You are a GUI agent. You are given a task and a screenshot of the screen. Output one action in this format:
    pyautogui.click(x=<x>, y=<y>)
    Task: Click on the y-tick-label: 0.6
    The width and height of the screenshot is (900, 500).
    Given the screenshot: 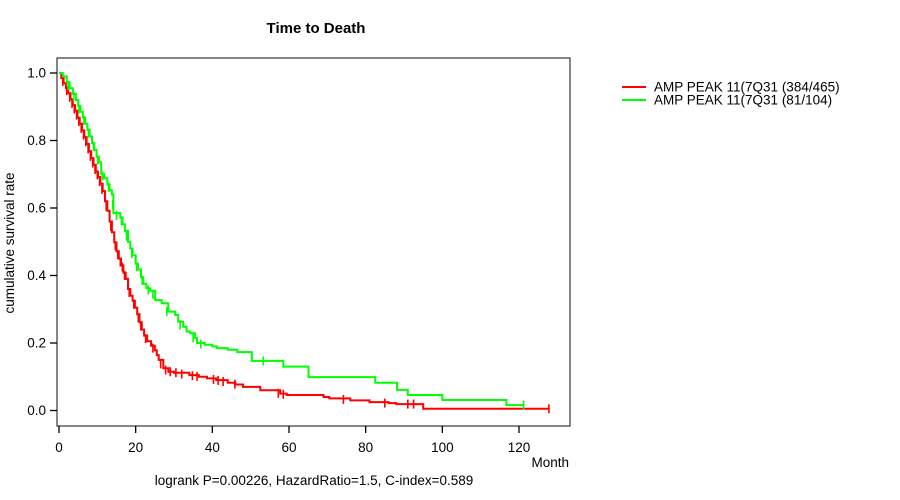 What is the action you would take?
    pyautogui.click(x=36, y=208)
    